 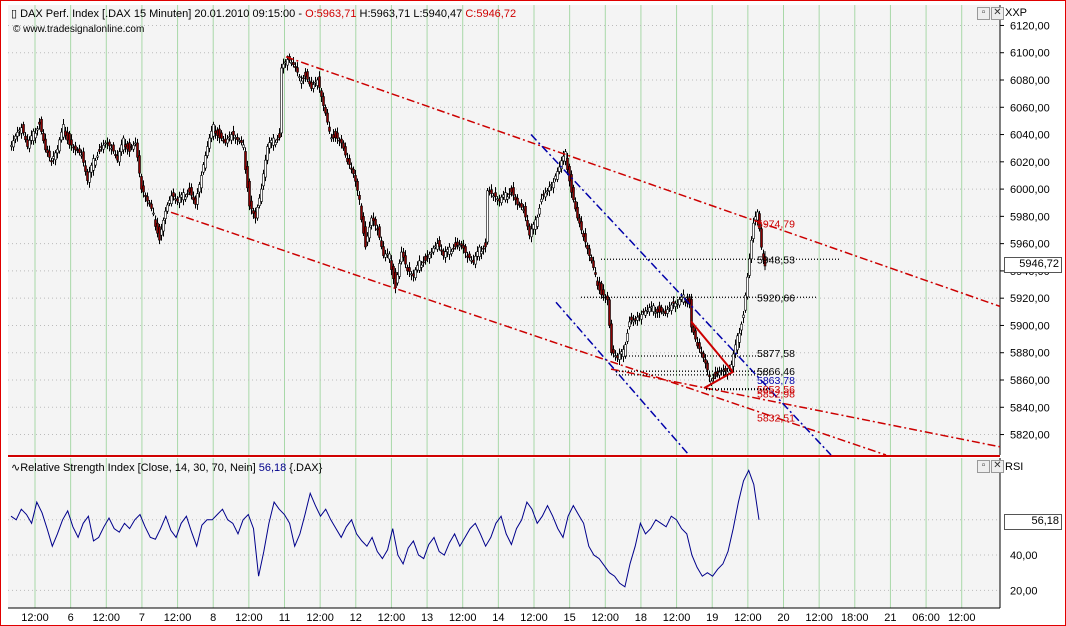 I want to click on rsi-tick-label: 40,00, so click(x=1024, y=556).